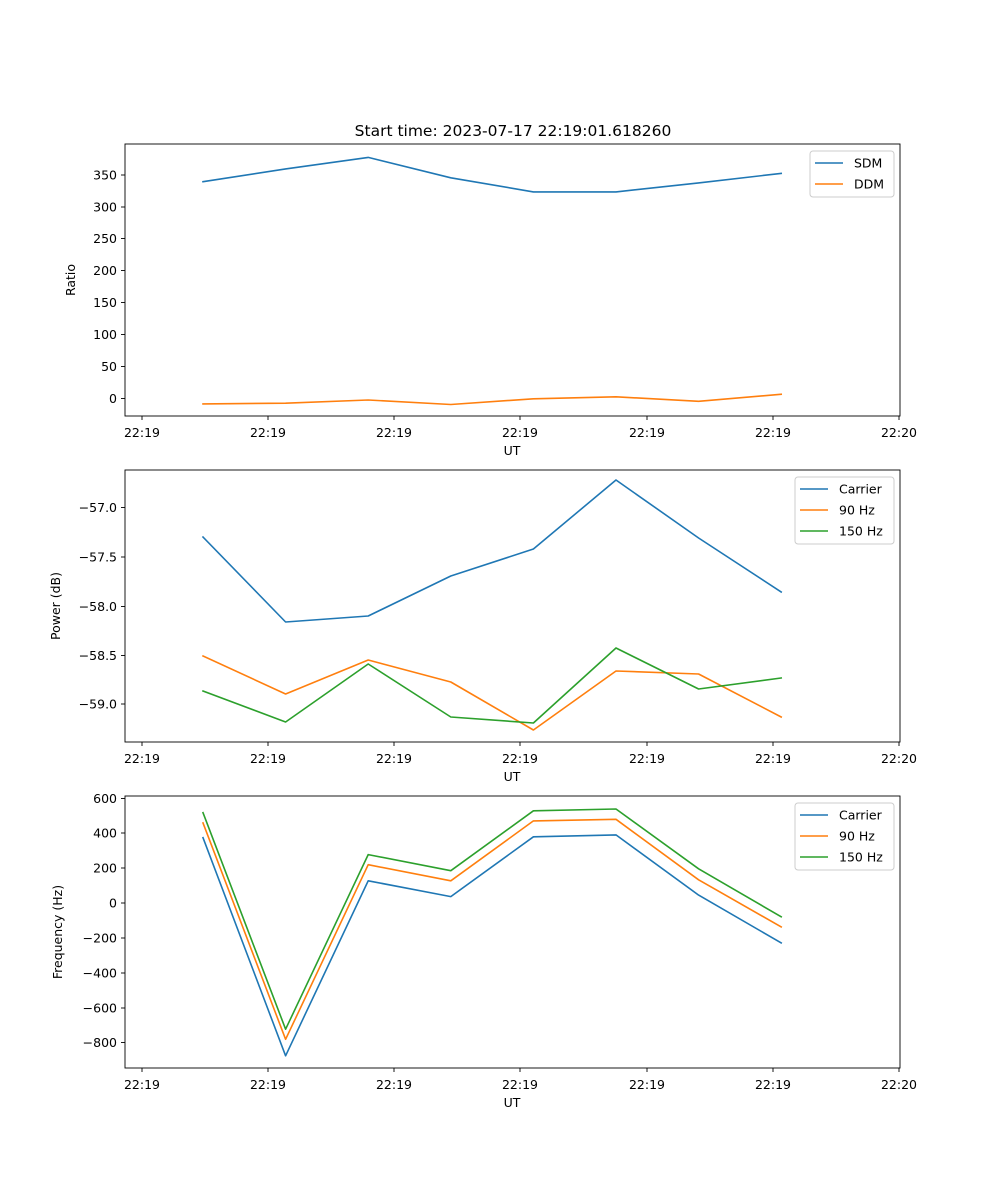 Image resolution: width=1000 pixels, height=1200 pixels. I want to click on y-tick-label: −57.5, so click(98, 557).